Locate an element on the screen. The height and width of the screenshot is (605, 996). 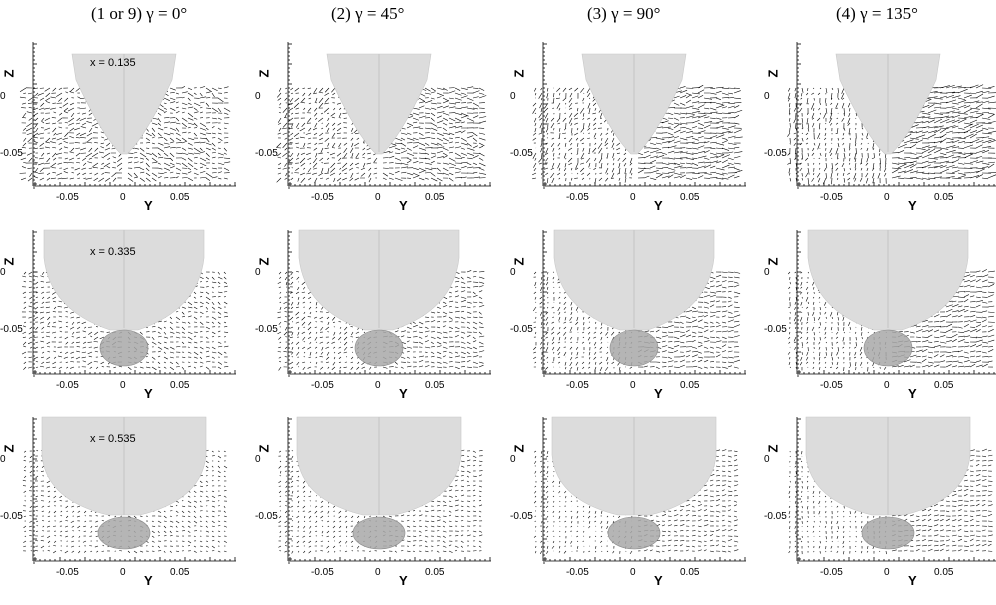
section-x-label: x = 0.535 is located at coordinates (113, 439).